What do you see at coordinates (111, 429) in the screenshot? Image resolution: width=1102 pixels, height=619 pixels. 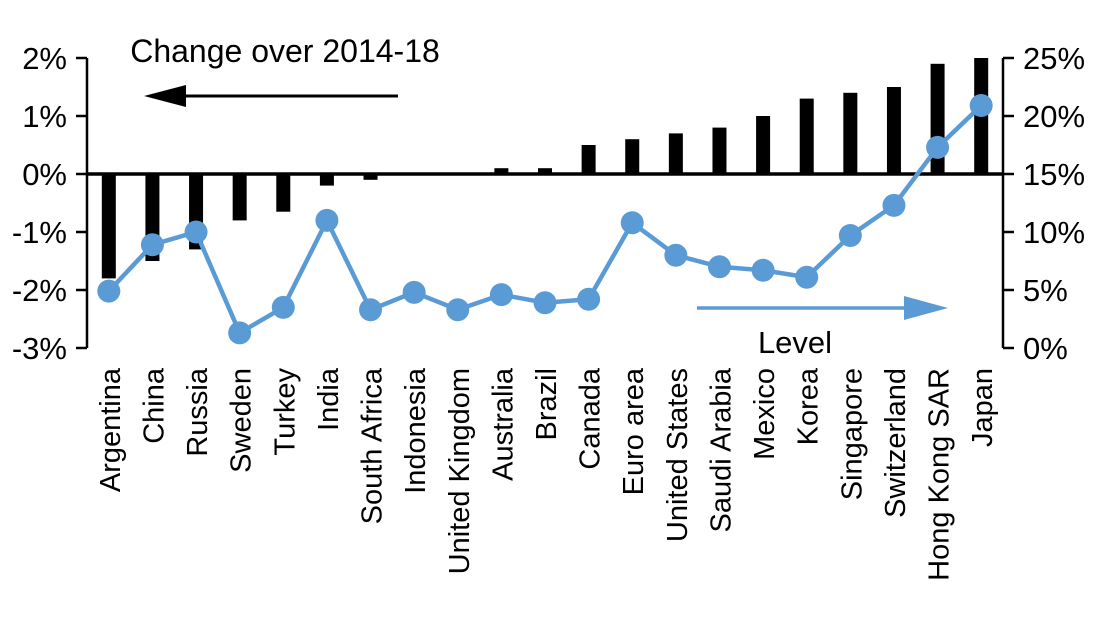 I see `x-axis-label-argentina: Argentina` at bounding box center [111, 429].